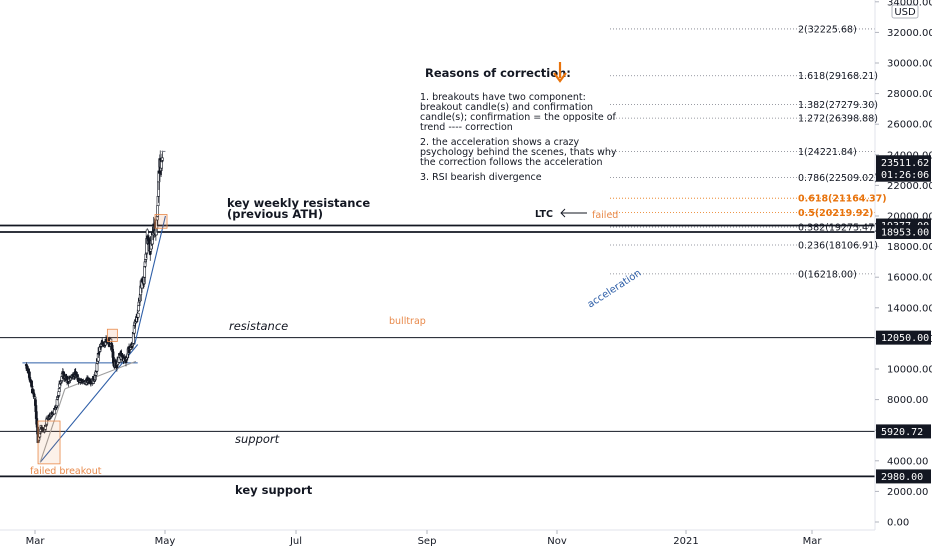 The height and width of the screenshot is (550, 932). I want to click on x-tick-label: Nov, so click(557, 541).